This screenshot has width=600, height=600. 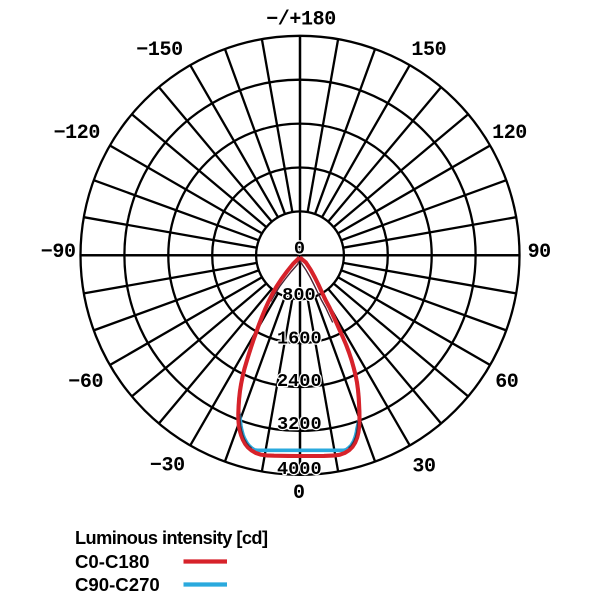 I want to click on svg-text: C90-C270, so click(x=117, y=584).